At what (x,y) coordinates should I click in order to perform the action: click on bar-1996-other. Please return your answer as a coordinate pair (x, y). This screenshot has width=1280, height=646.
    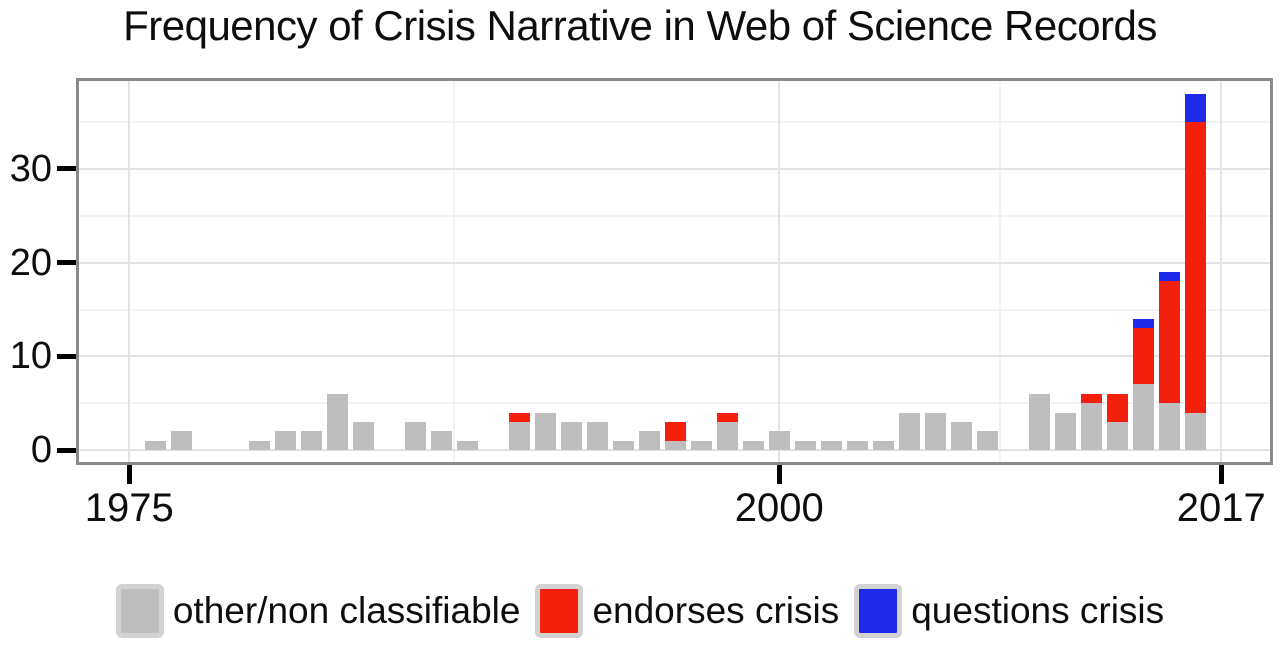
    Looking at the image, I should click on (675, 445).